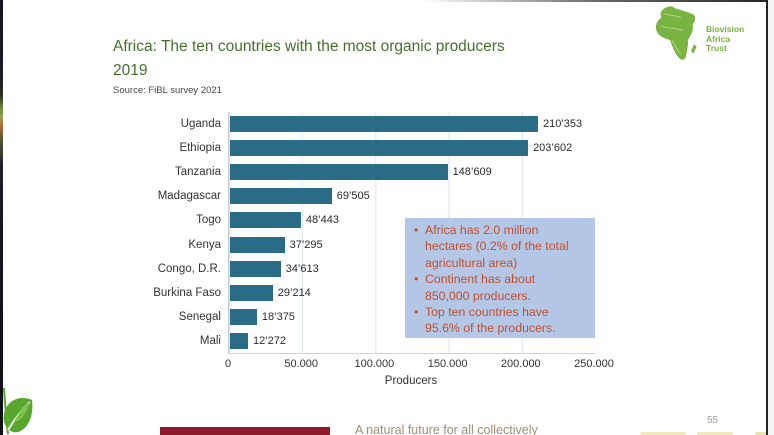  What do you see at coordinates (1, 217) in the screenshot?
I see `left-edge-strip` at bounding box center [1, 217].